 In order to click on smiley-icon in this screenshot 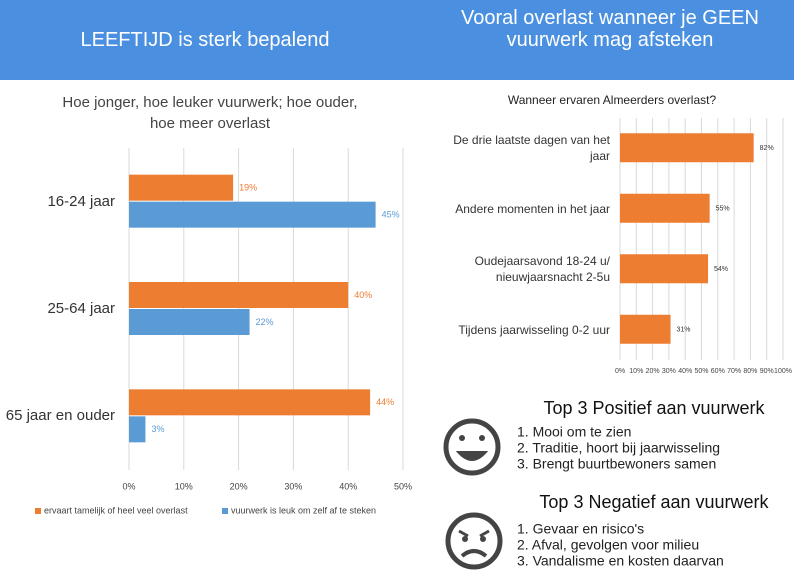, I will do `click(472, 447)`.